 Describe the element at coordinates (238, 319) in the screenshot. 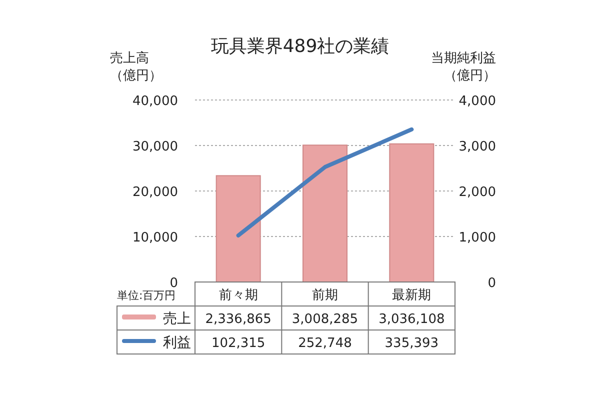

I see `text: 2,336,865` at that location.